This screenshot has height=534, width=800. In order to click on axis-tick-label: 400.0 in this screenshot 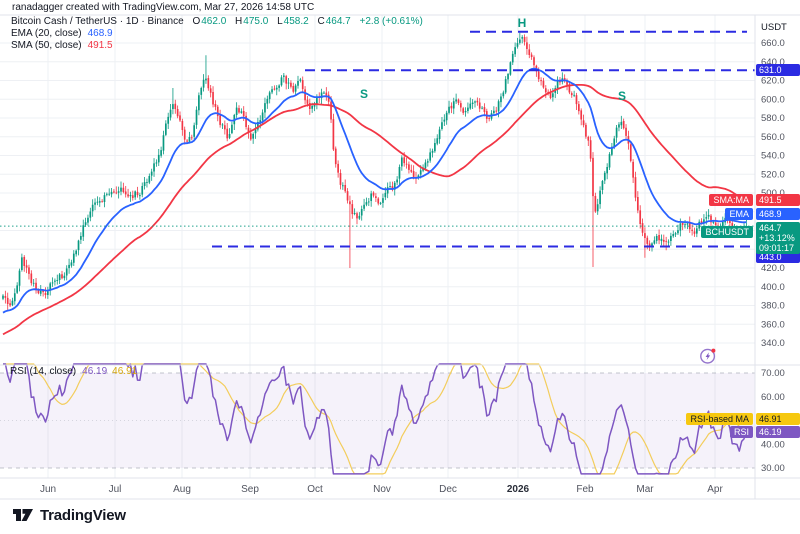, I will do `click(773, 287)`.